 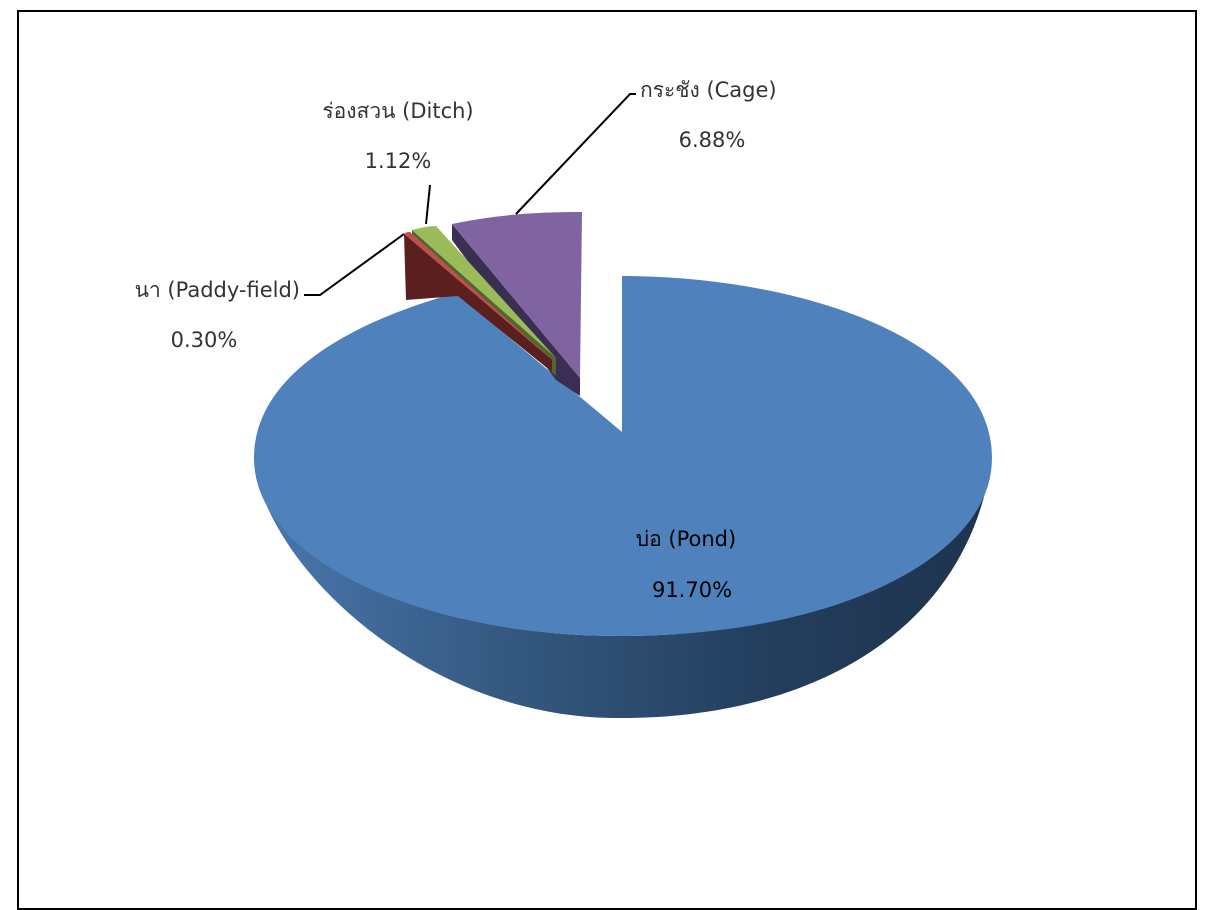 I want to click on paddy-side, so click(x=478, y=303).